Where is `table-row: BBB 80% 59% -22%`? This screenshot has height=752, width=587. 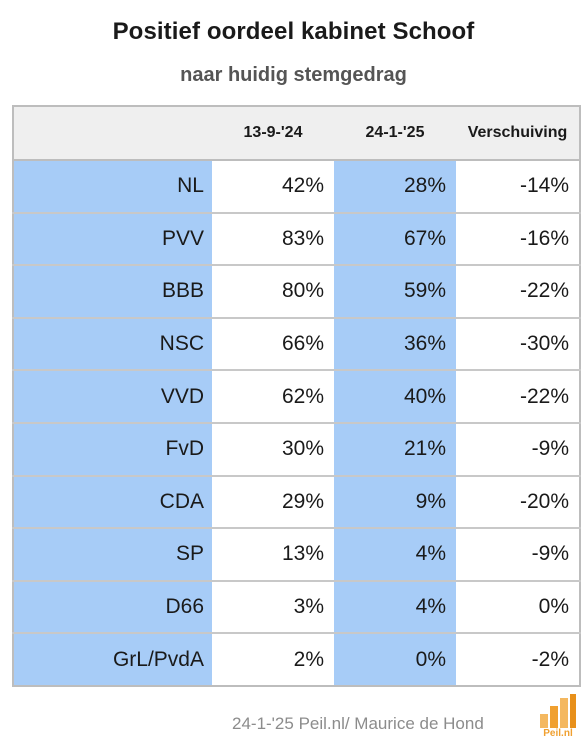 table-row: BBB 80% 59% -22% is located at coordinates (296, 291).